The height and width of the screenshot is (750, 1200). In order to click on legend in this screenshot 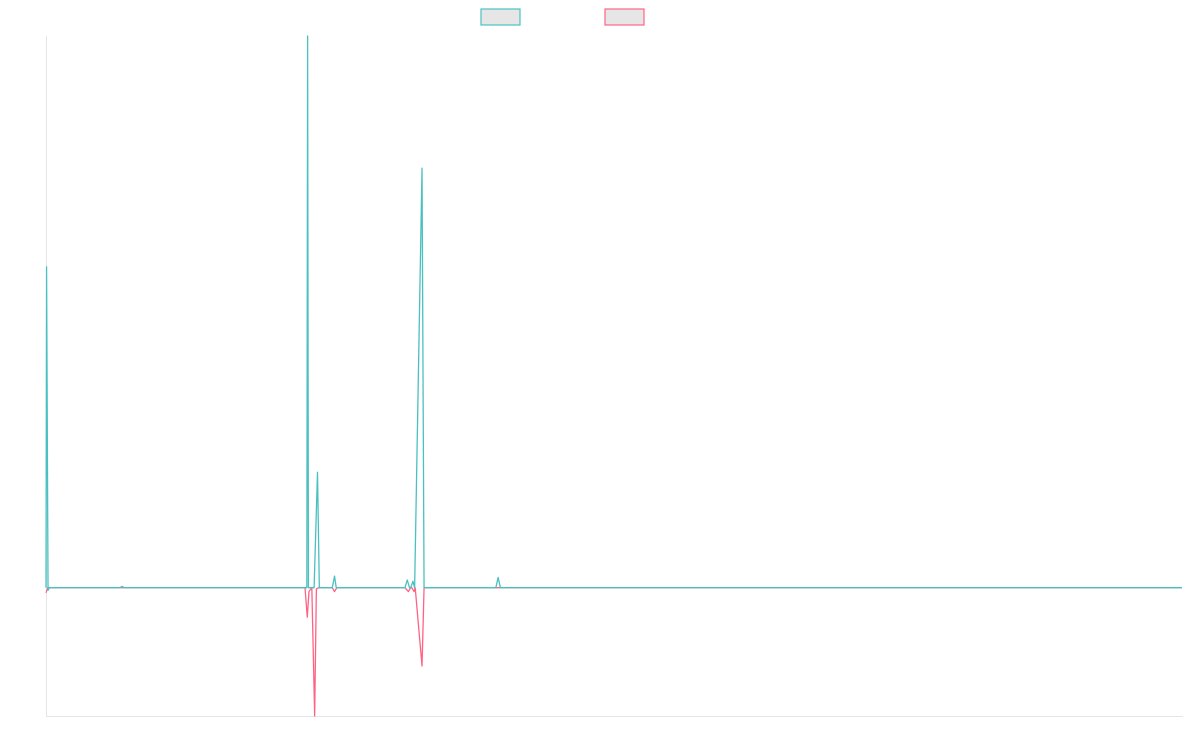, I will do `click(562, 17)`.